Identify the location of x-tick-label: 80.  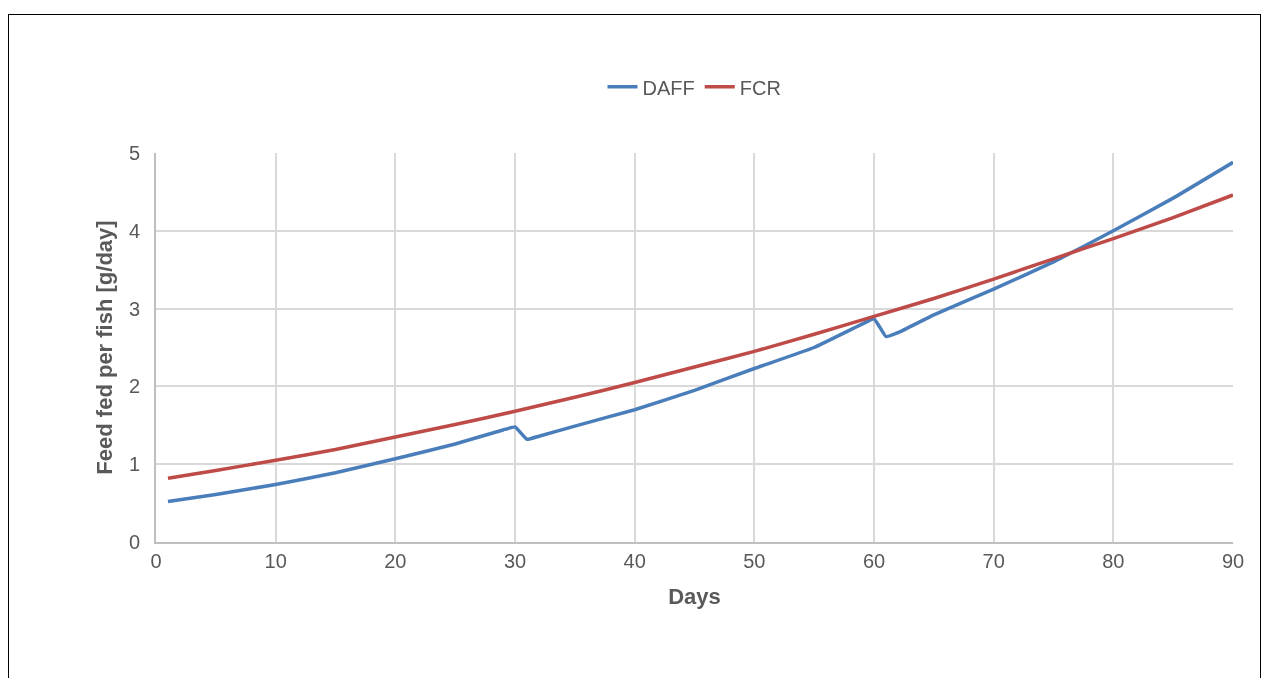
(1113, 561).